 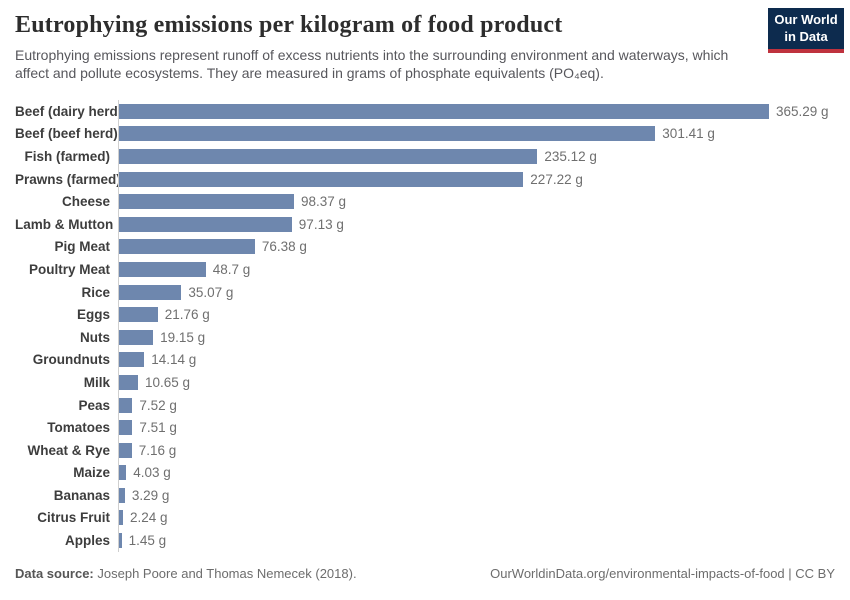 I want to click on bar-track: 1.45 g, so click(x=481, y=540).